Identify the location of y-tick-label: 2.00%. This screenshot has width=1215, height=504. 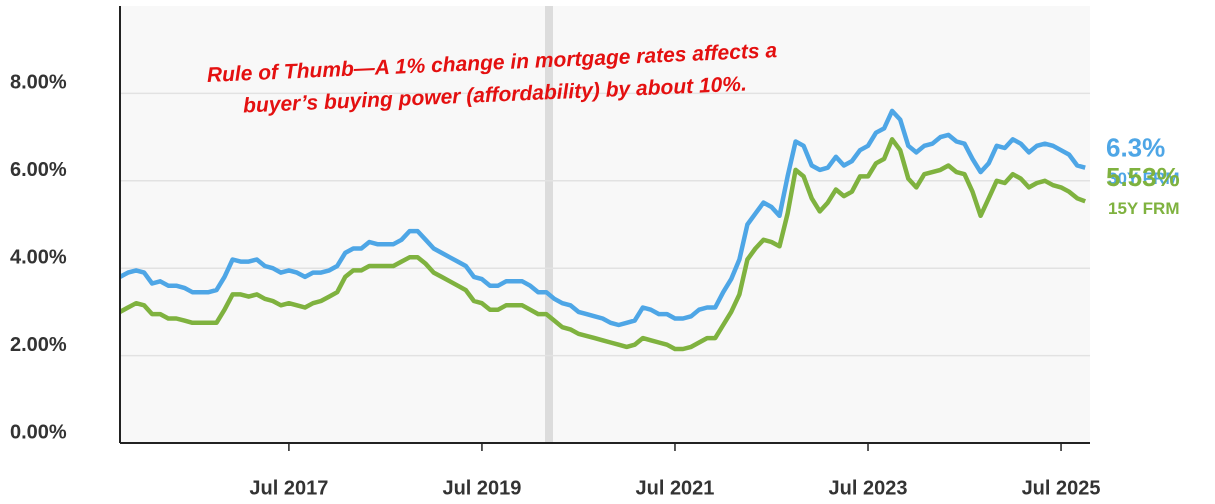
(38, 345).